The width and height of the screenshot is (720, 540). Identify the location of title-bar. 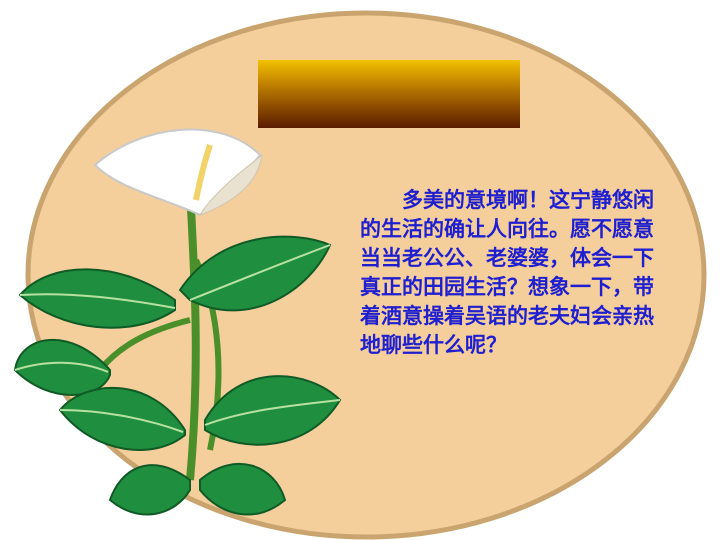
(389, 94).